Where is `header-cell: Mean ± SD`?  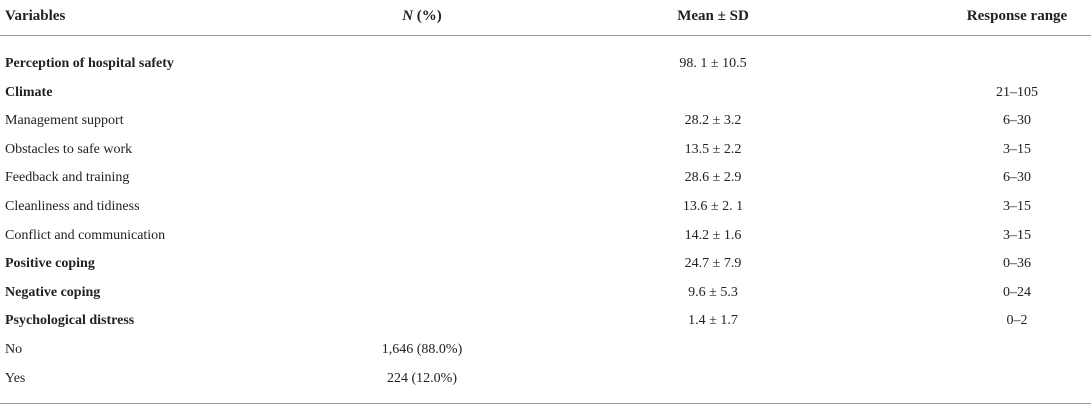 header-cell: Mean ± SD is located at coordinates (713, 16).